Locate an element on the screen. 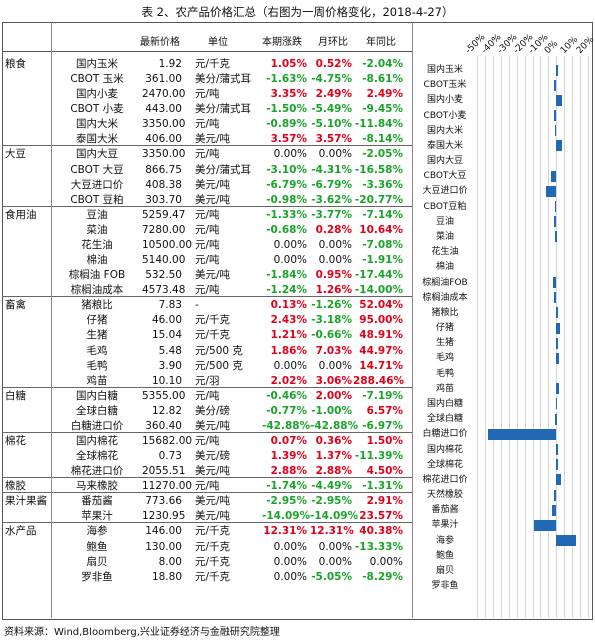 The height and width of the screenshot is (642, 595). price-cell: 3350.00 is located at coordinates (164, 124).